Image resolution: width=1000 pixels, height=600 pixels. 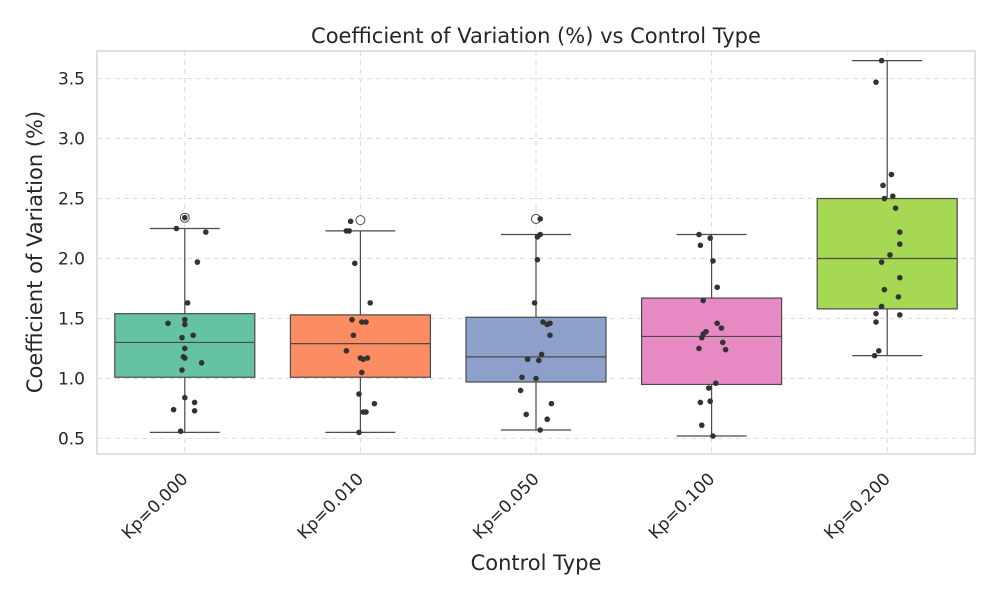 What do you see at coordinates (682, 506) in the screenshot?
I see `x-tick-label: Kp=0.100` at bounding box center [682, 506].